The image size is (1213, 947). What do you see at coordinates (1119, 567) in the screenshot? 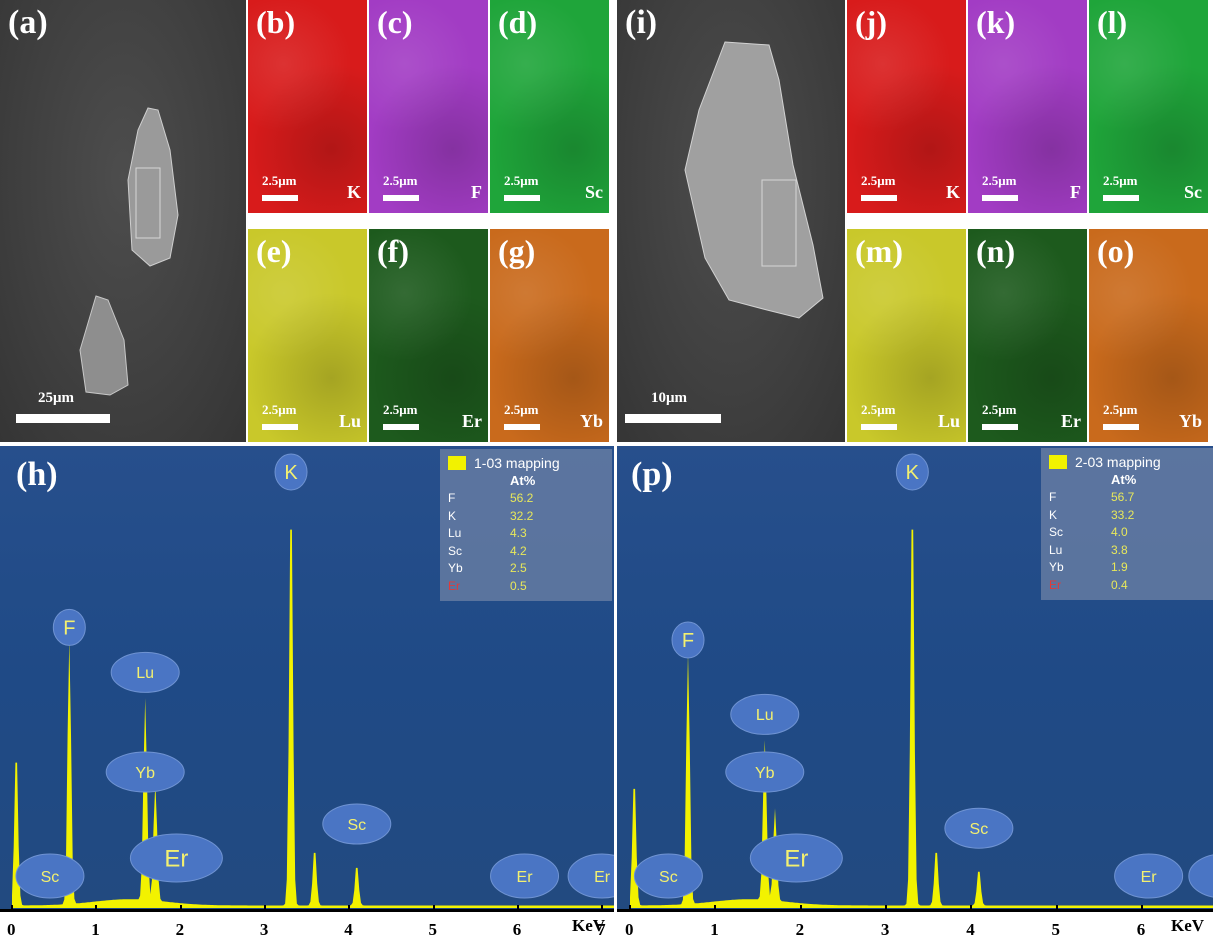
I see `legend-value: 1.9` at bounding box center [1119, 567].